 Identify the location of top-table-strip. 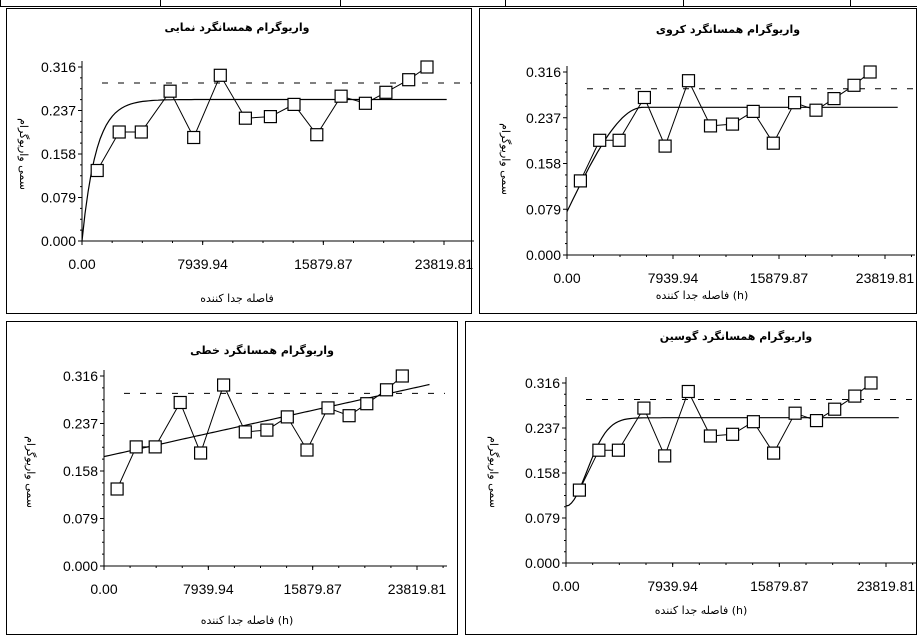
(458, 3).